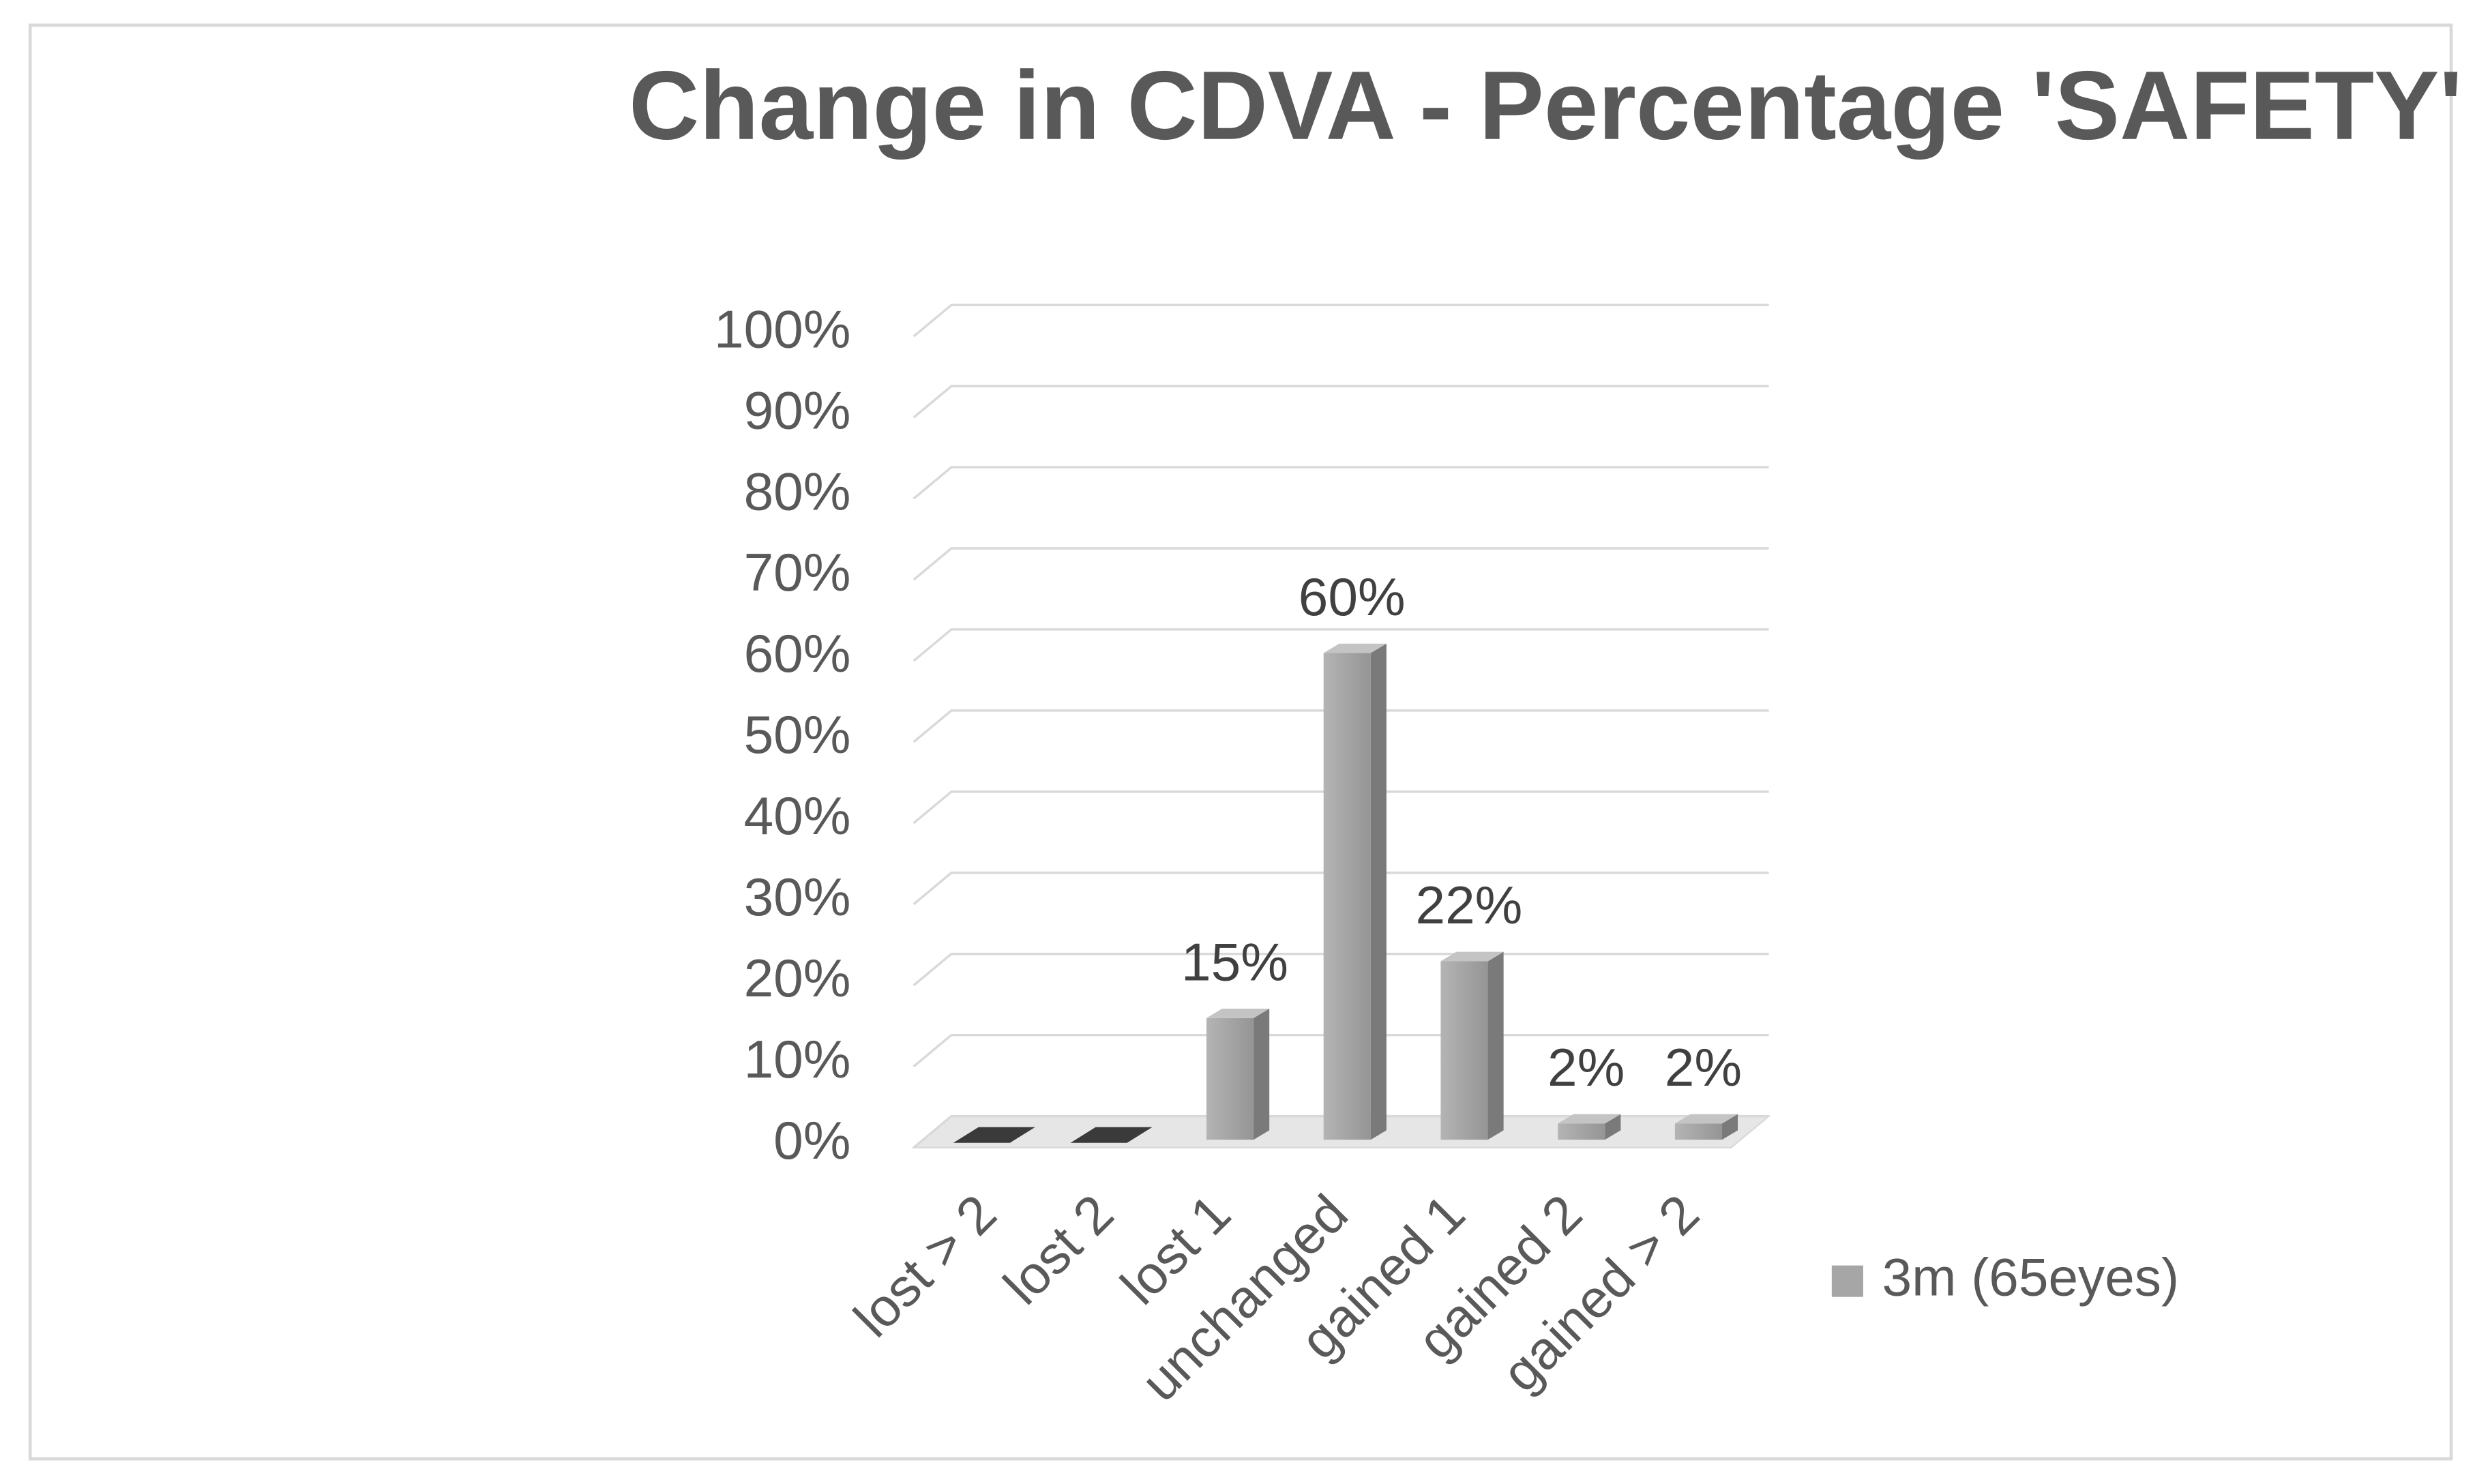  Describe the element at coordinates (797, 653) in the screenshot. I see `y-tick-label: 60%` at that location.